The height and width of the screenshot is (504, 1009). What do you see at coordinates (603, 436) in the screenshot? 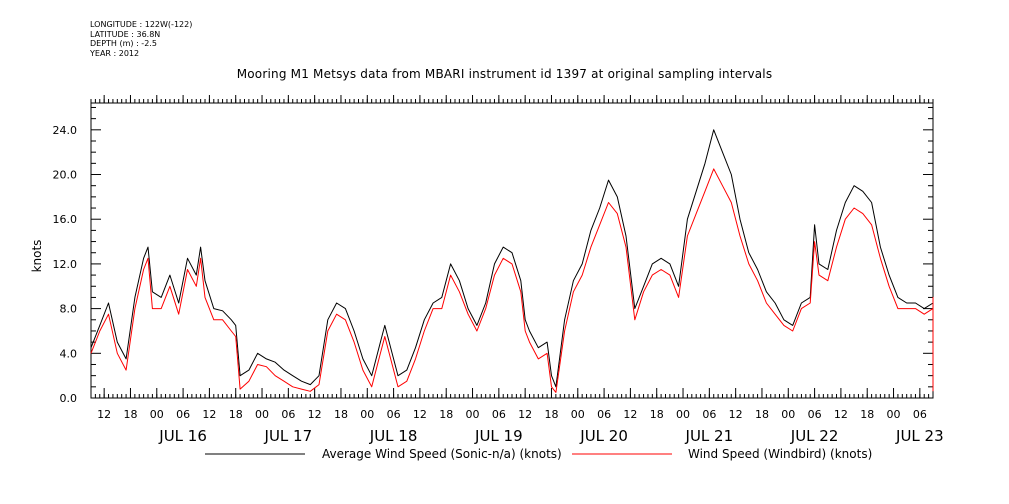
I see `x-day-label: JUL 20` at bounding box center [603, 436].